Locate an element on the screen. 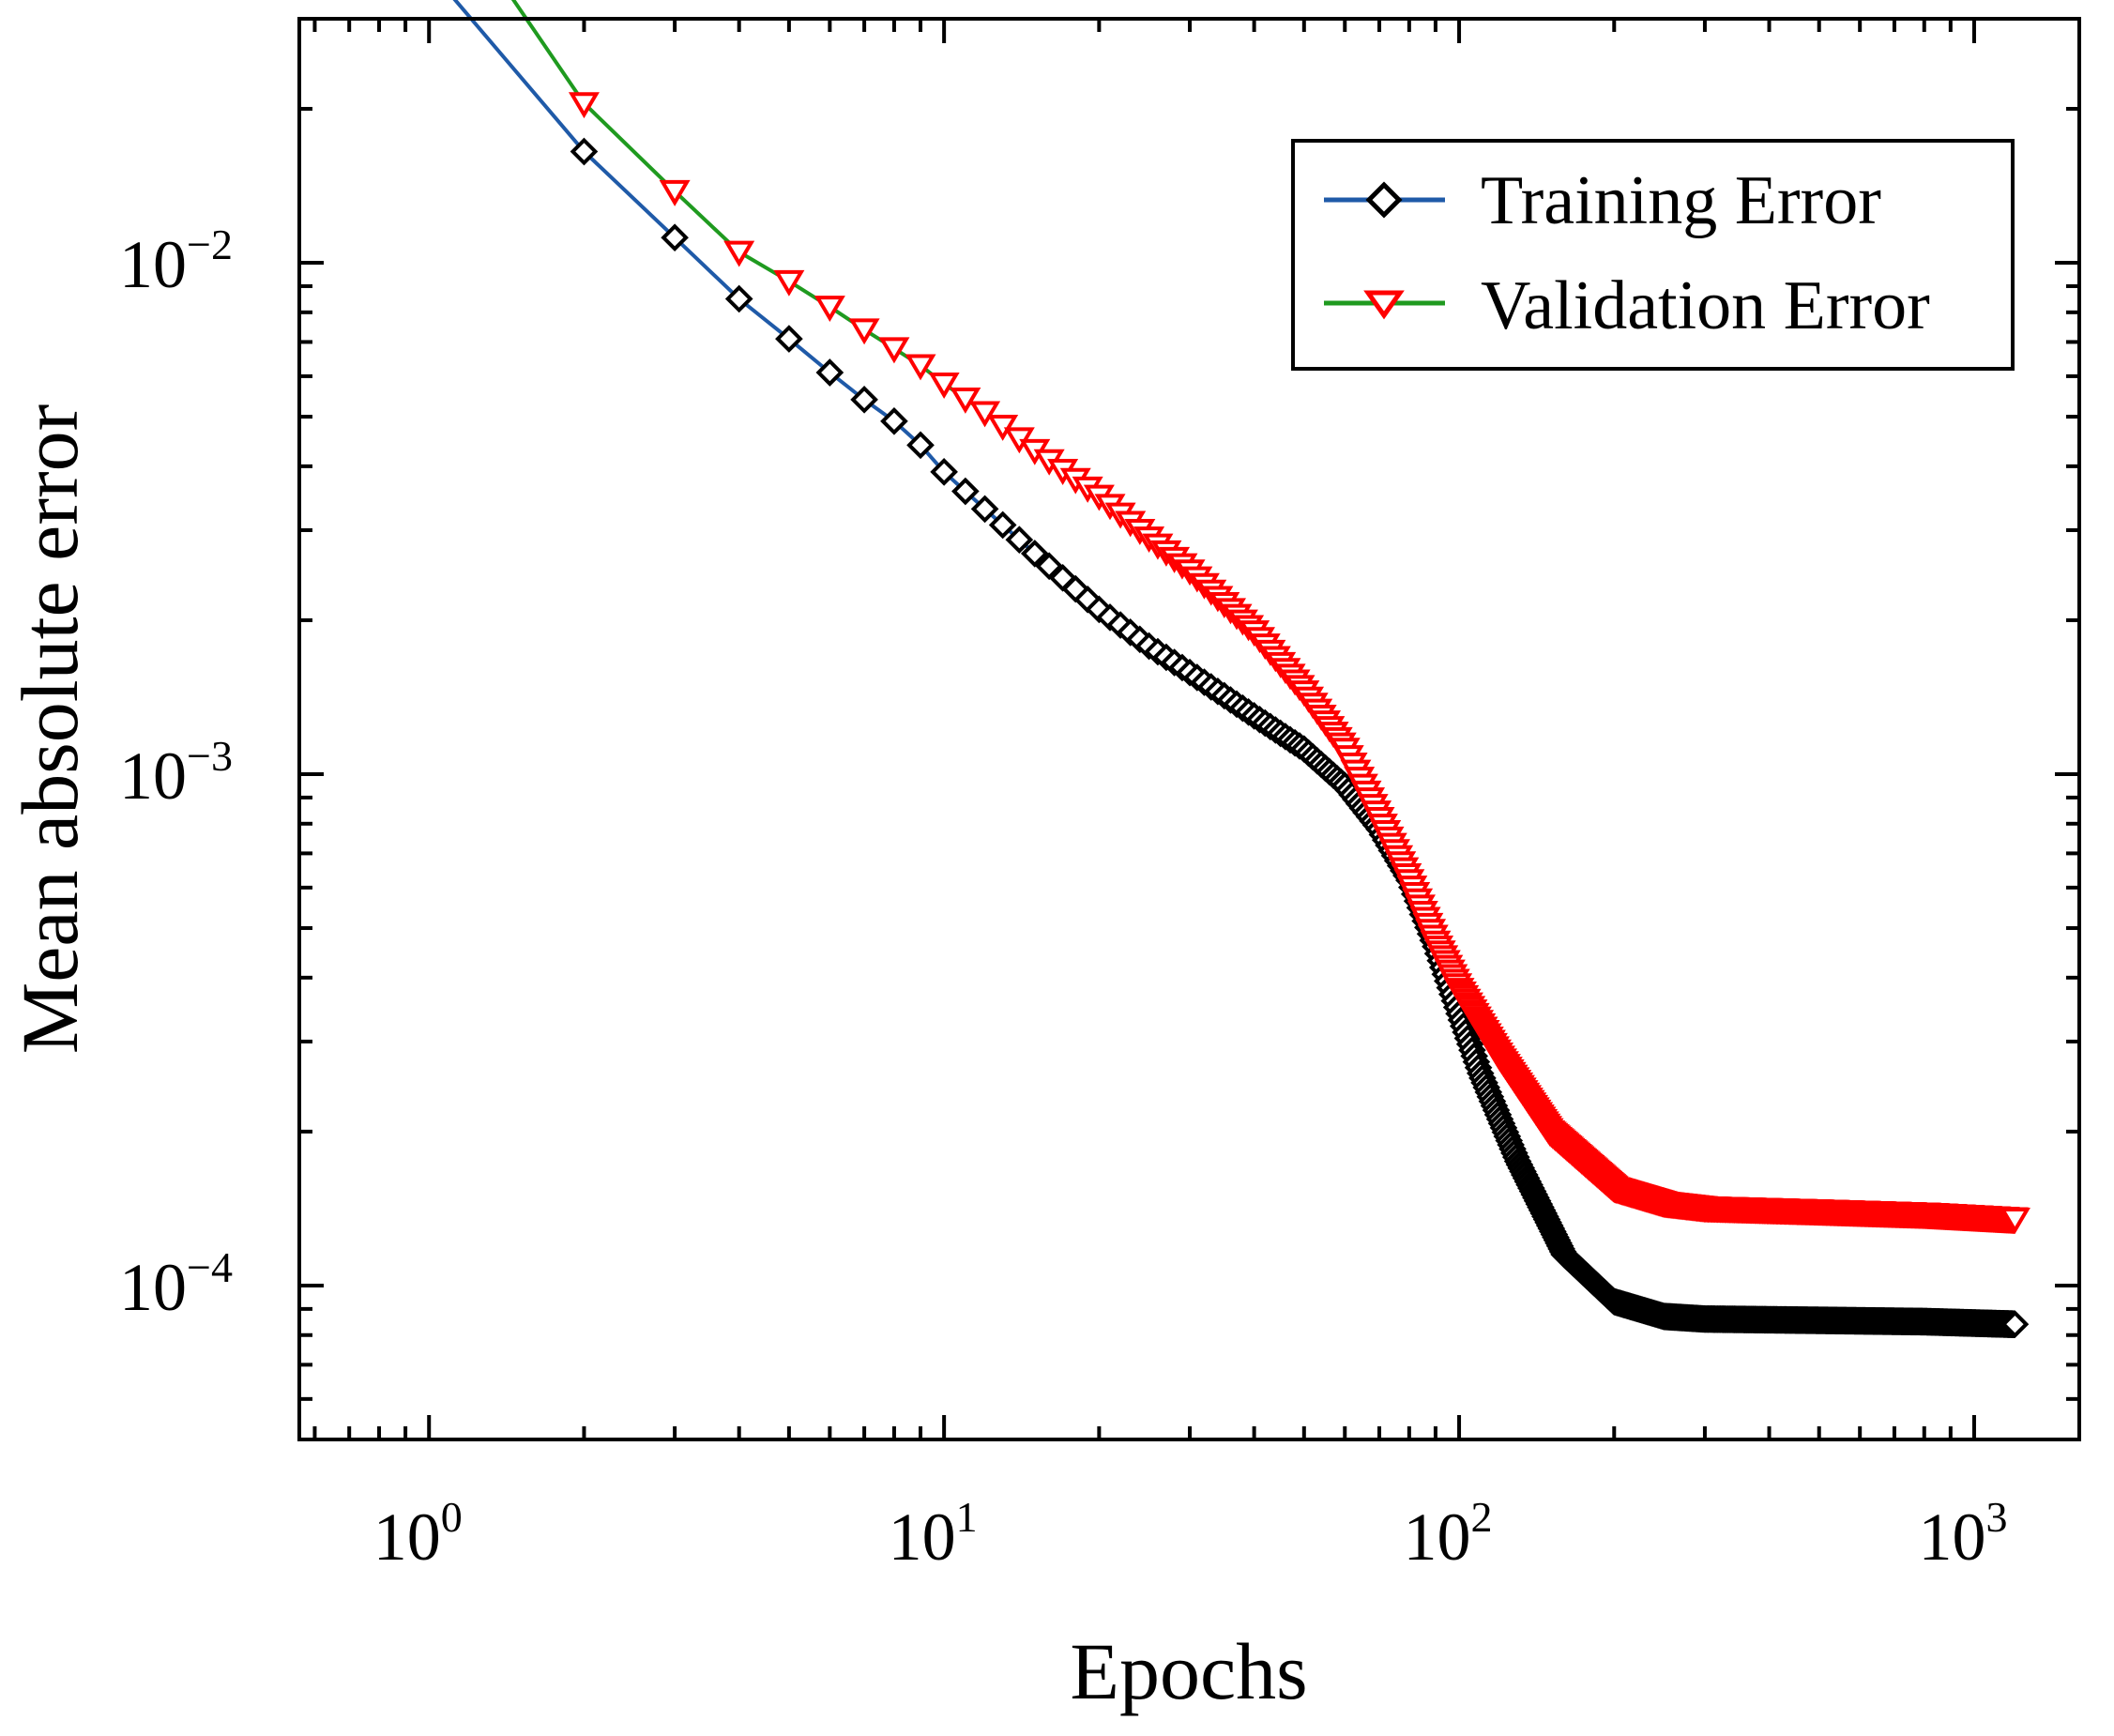 Image resolution: width=2114 pixels, height=1736 pixels. x-tick-label: 10⁰ is located at coordinates (418, 1534).